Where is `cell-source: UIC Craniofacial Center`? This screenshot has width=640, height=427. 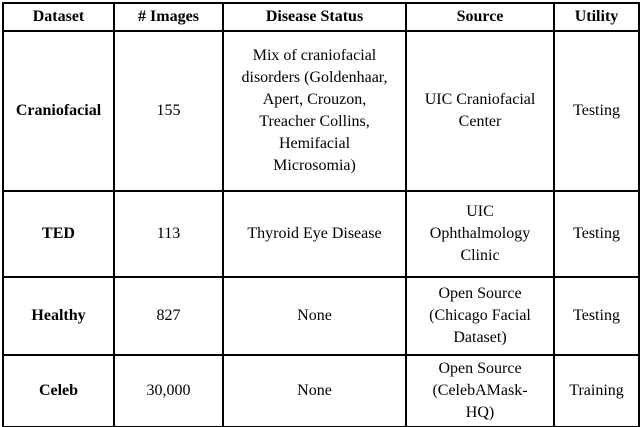
cell-source: UIC Craniofacial Center is located at coordinates (480, 111).